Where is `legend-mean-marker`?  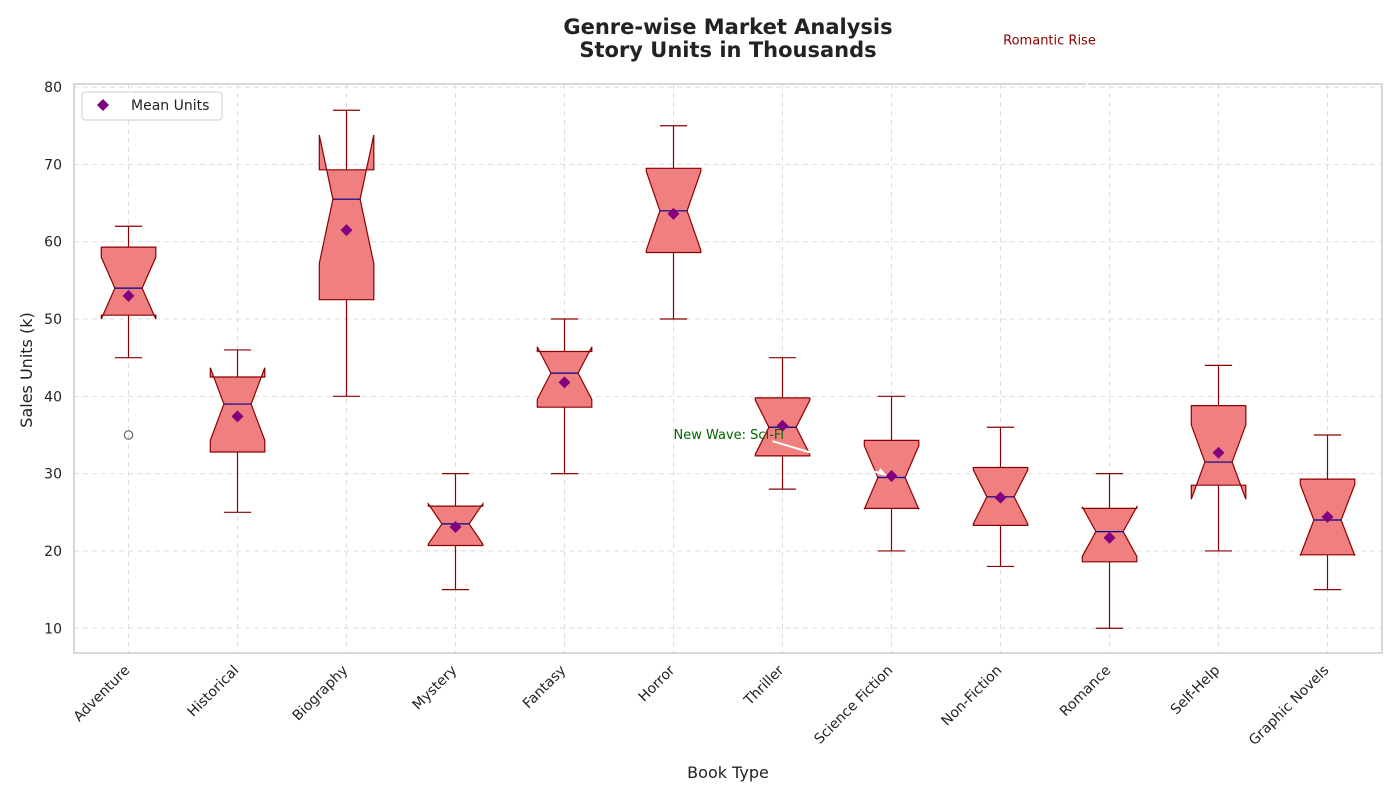 legend-mean-marker is located at coordinates (103, 105).